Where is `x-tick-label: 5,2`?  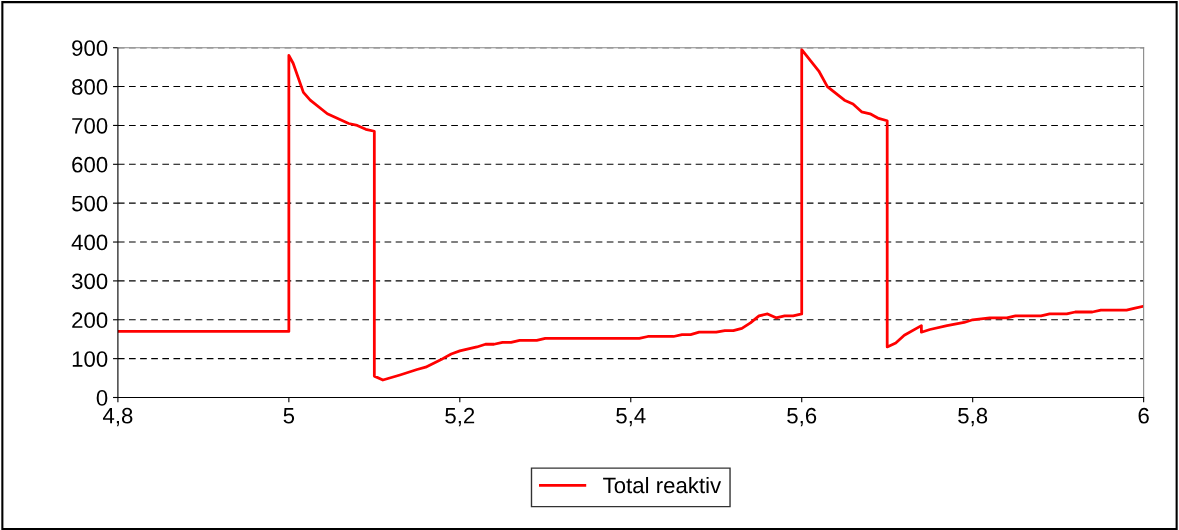 x-tick-label: 5,2 is located at coordinates (460, 417).